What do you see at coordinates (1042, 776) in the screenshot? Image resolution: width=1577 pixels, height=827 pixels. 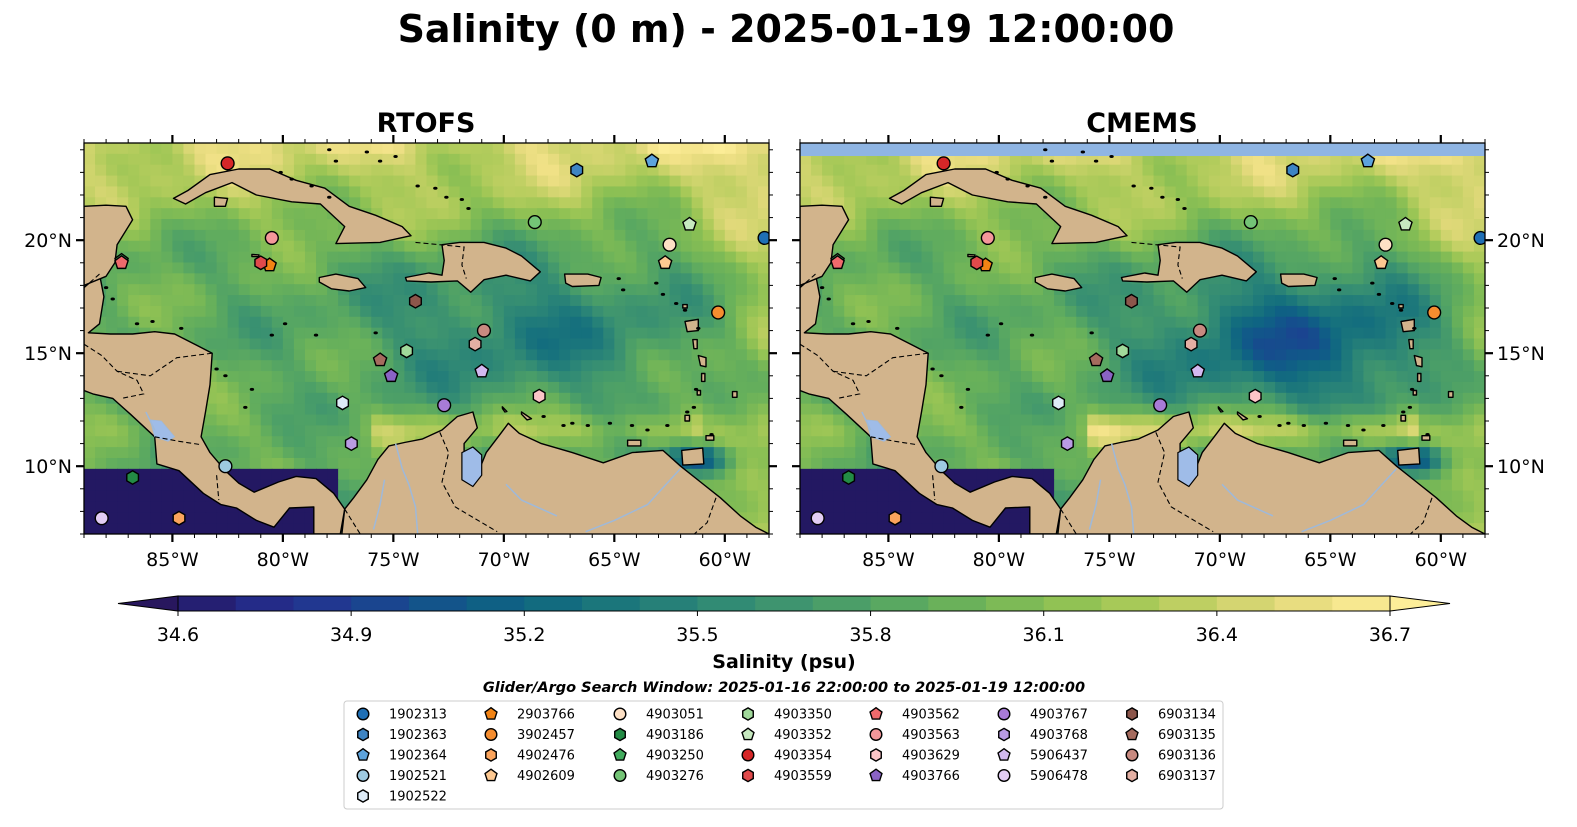 I see `legend-item: 5906478` at bounding box center [1042, 776].